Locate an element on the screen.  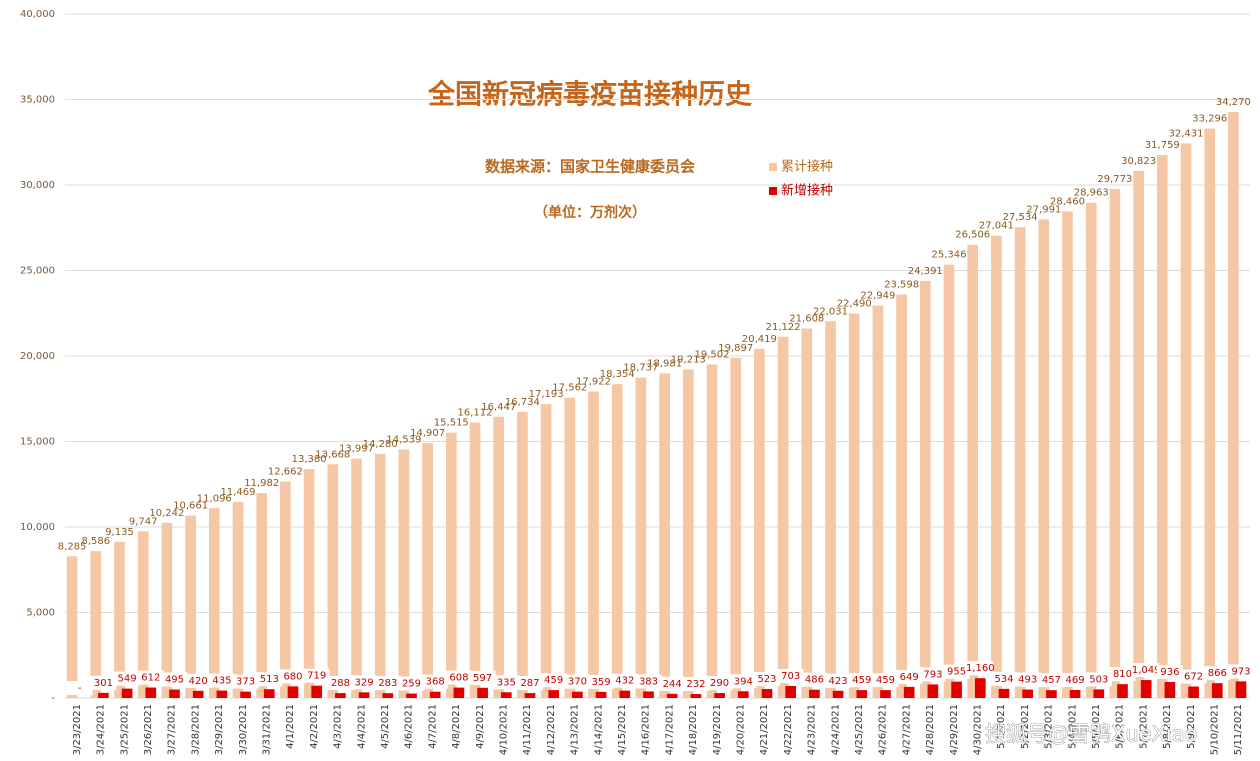
data-label: 810 is located at coordinates (1122, 674).